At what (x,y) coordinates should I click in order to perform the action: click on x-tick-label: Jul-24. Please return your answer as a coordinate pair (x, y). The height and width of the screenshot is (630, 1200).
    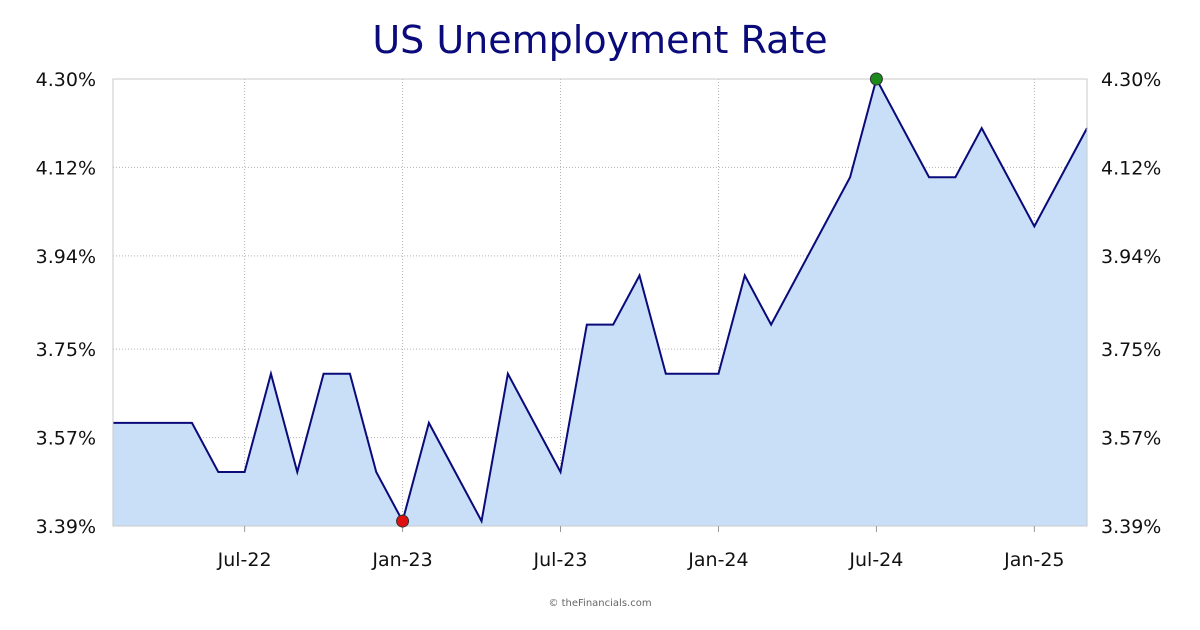
    Looking at the image, I should click on (875, 560).